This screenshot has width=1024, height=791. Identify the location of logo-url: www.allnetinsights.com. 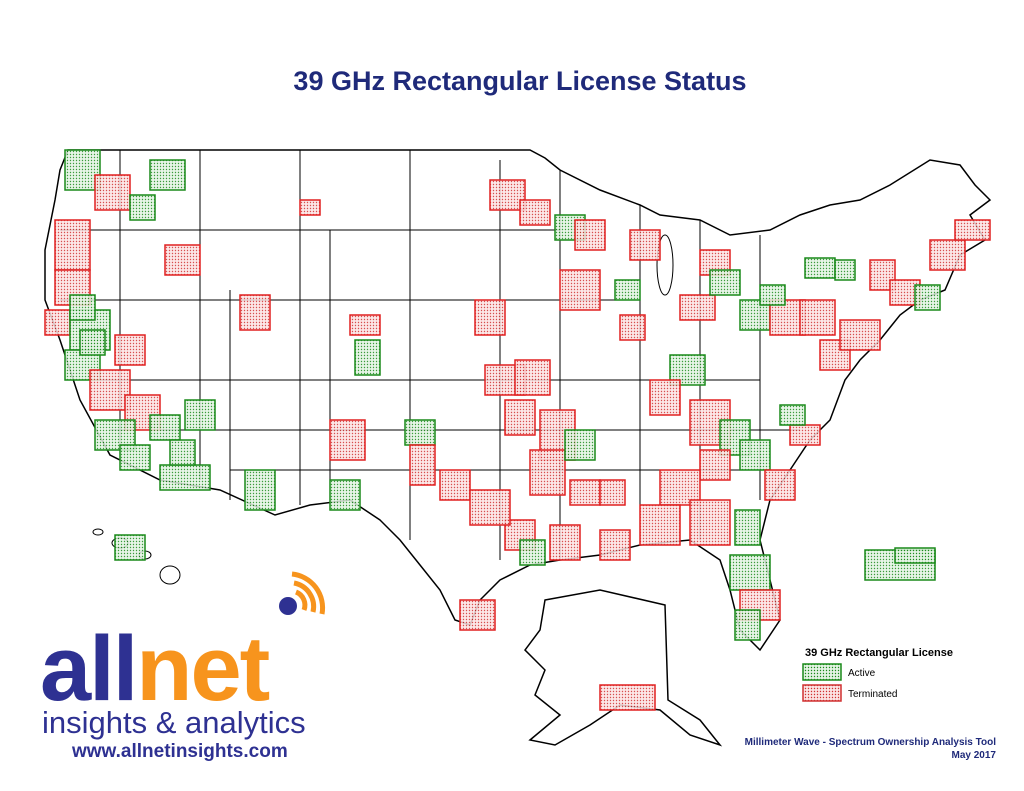
(179, 751).